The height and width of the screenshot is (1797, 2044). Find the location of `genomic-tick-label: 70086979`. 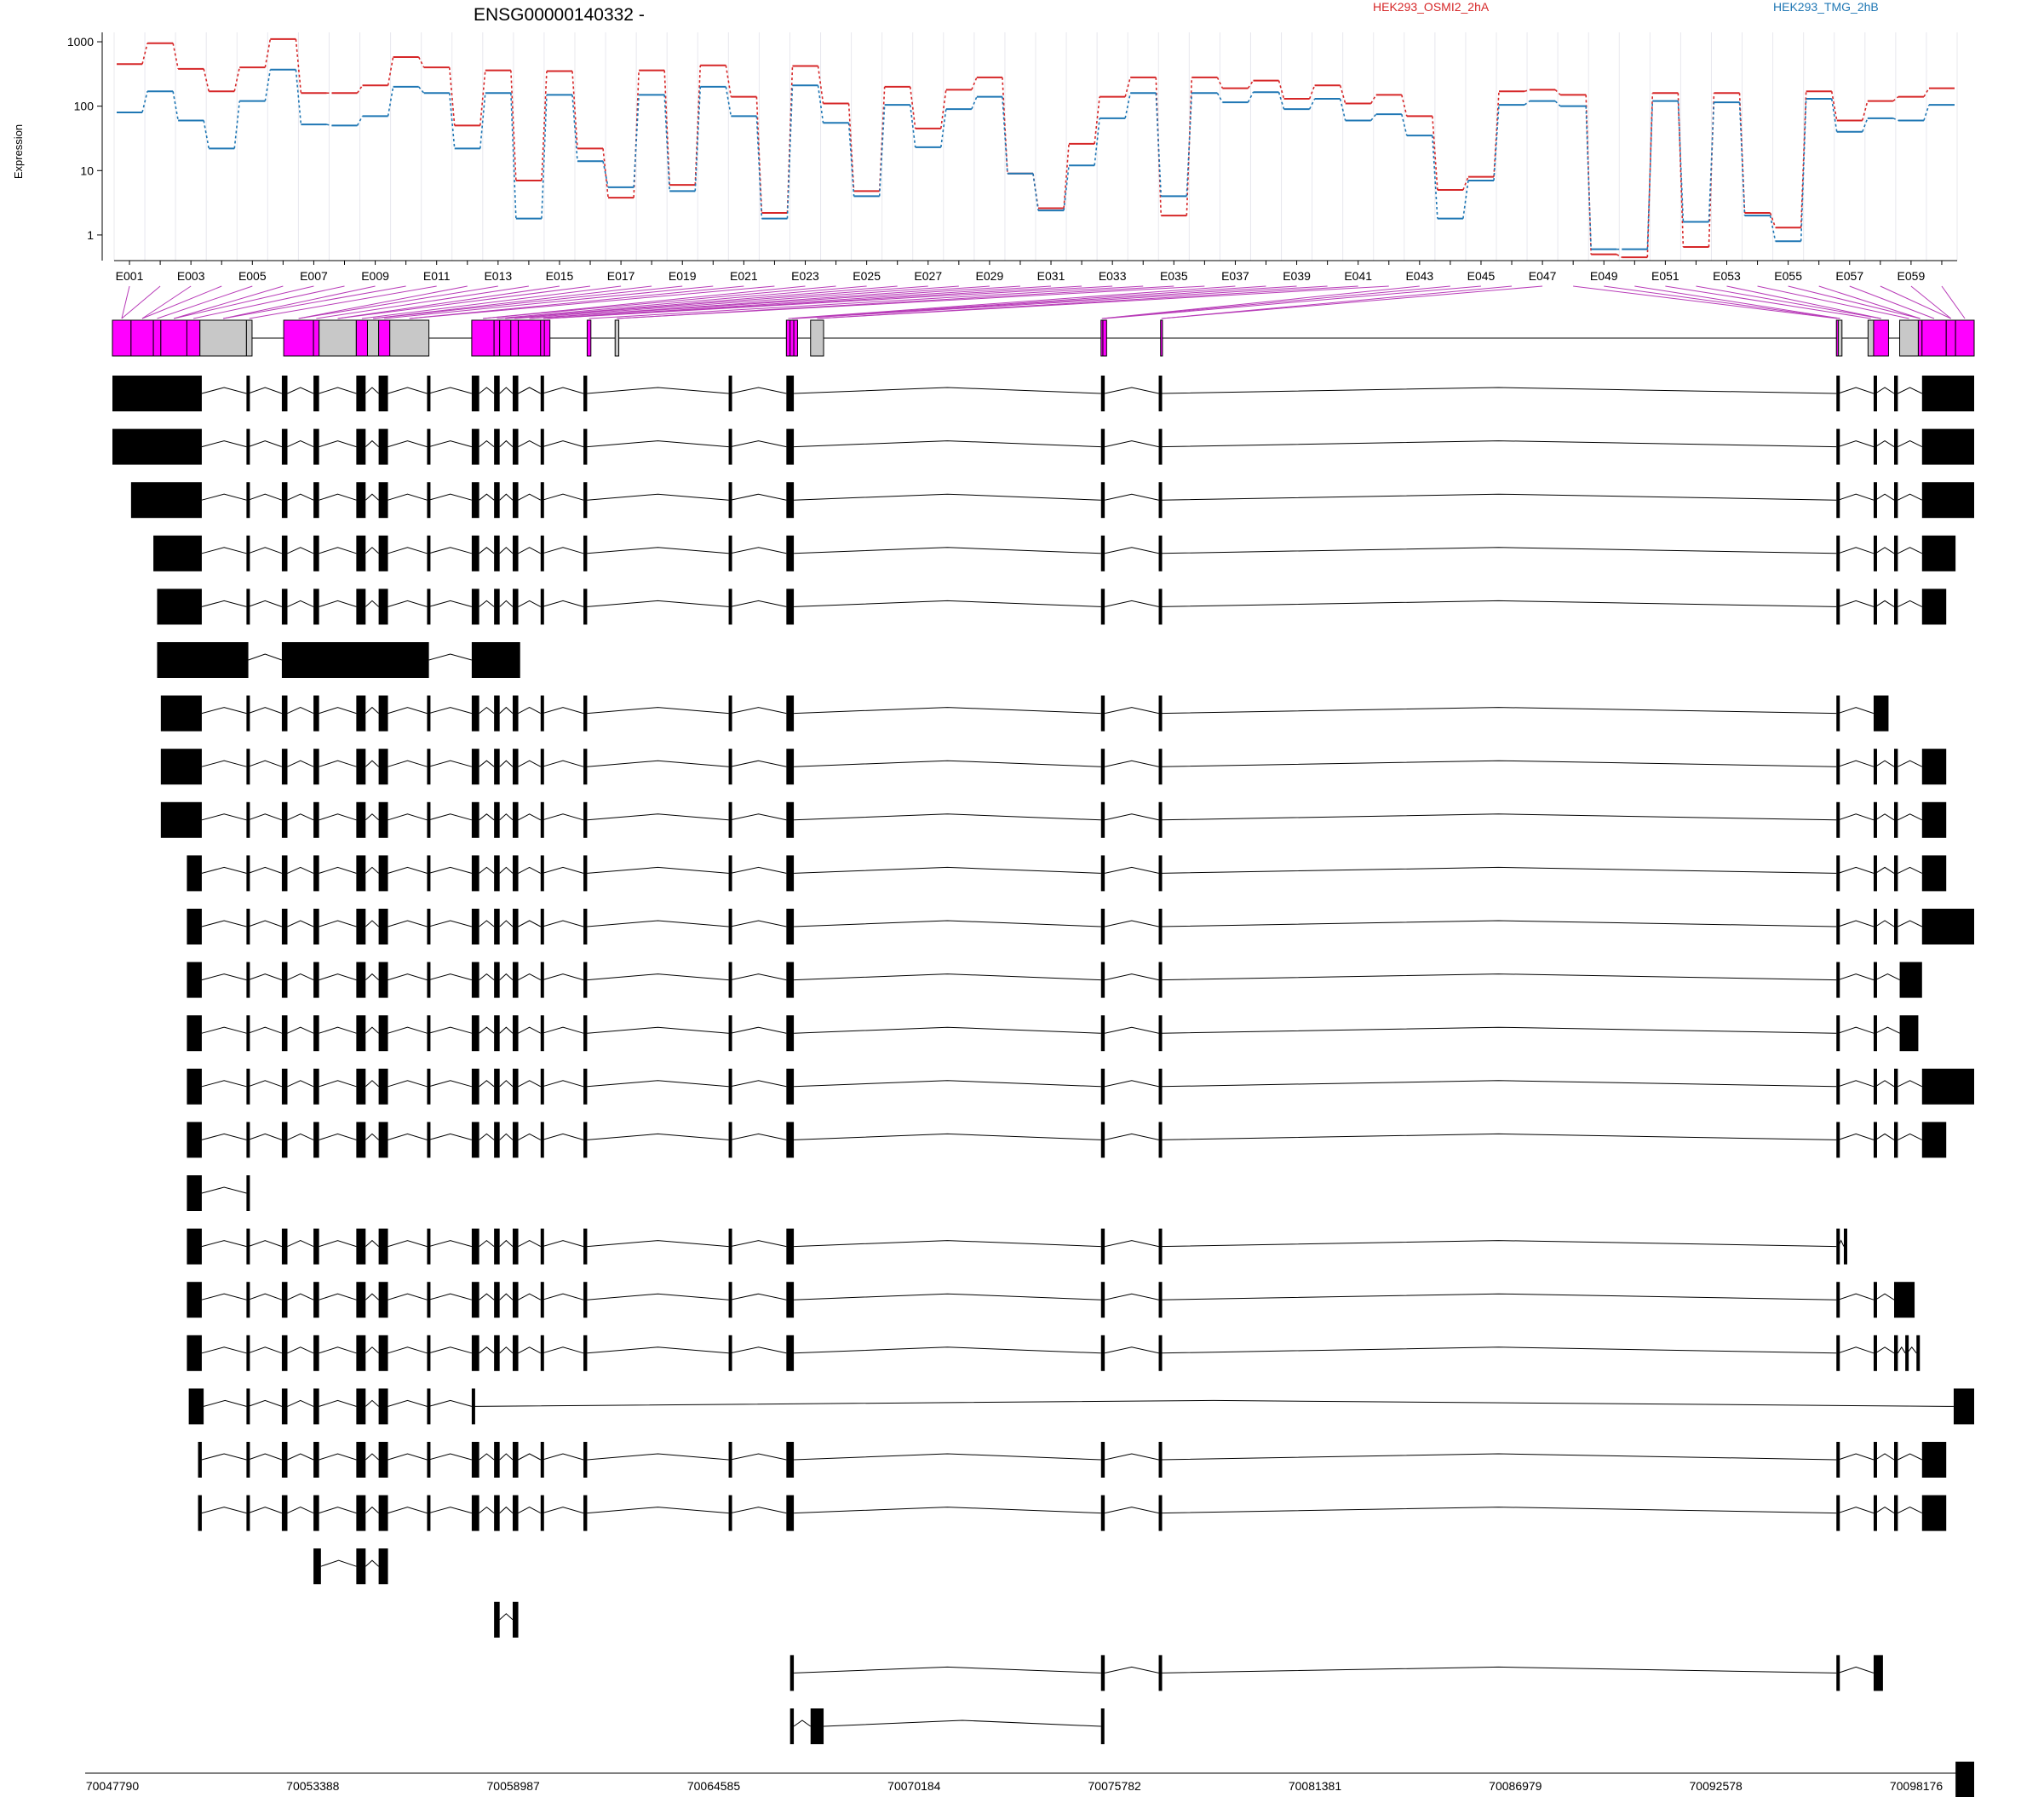

genomic-tick-label: 70086979 is located at coordinates (1515, 1786).